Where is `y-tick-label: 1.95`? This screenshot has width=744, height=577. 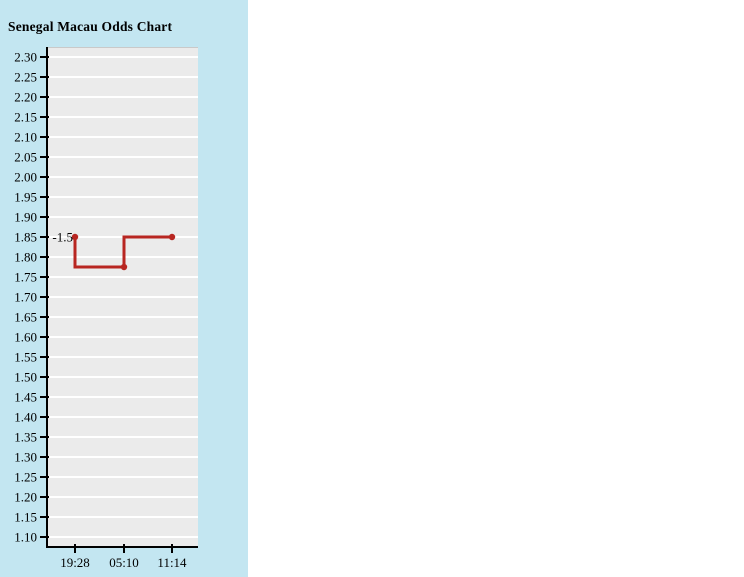
y-tick-label: 1.95 is located at coordinates (25, 197).